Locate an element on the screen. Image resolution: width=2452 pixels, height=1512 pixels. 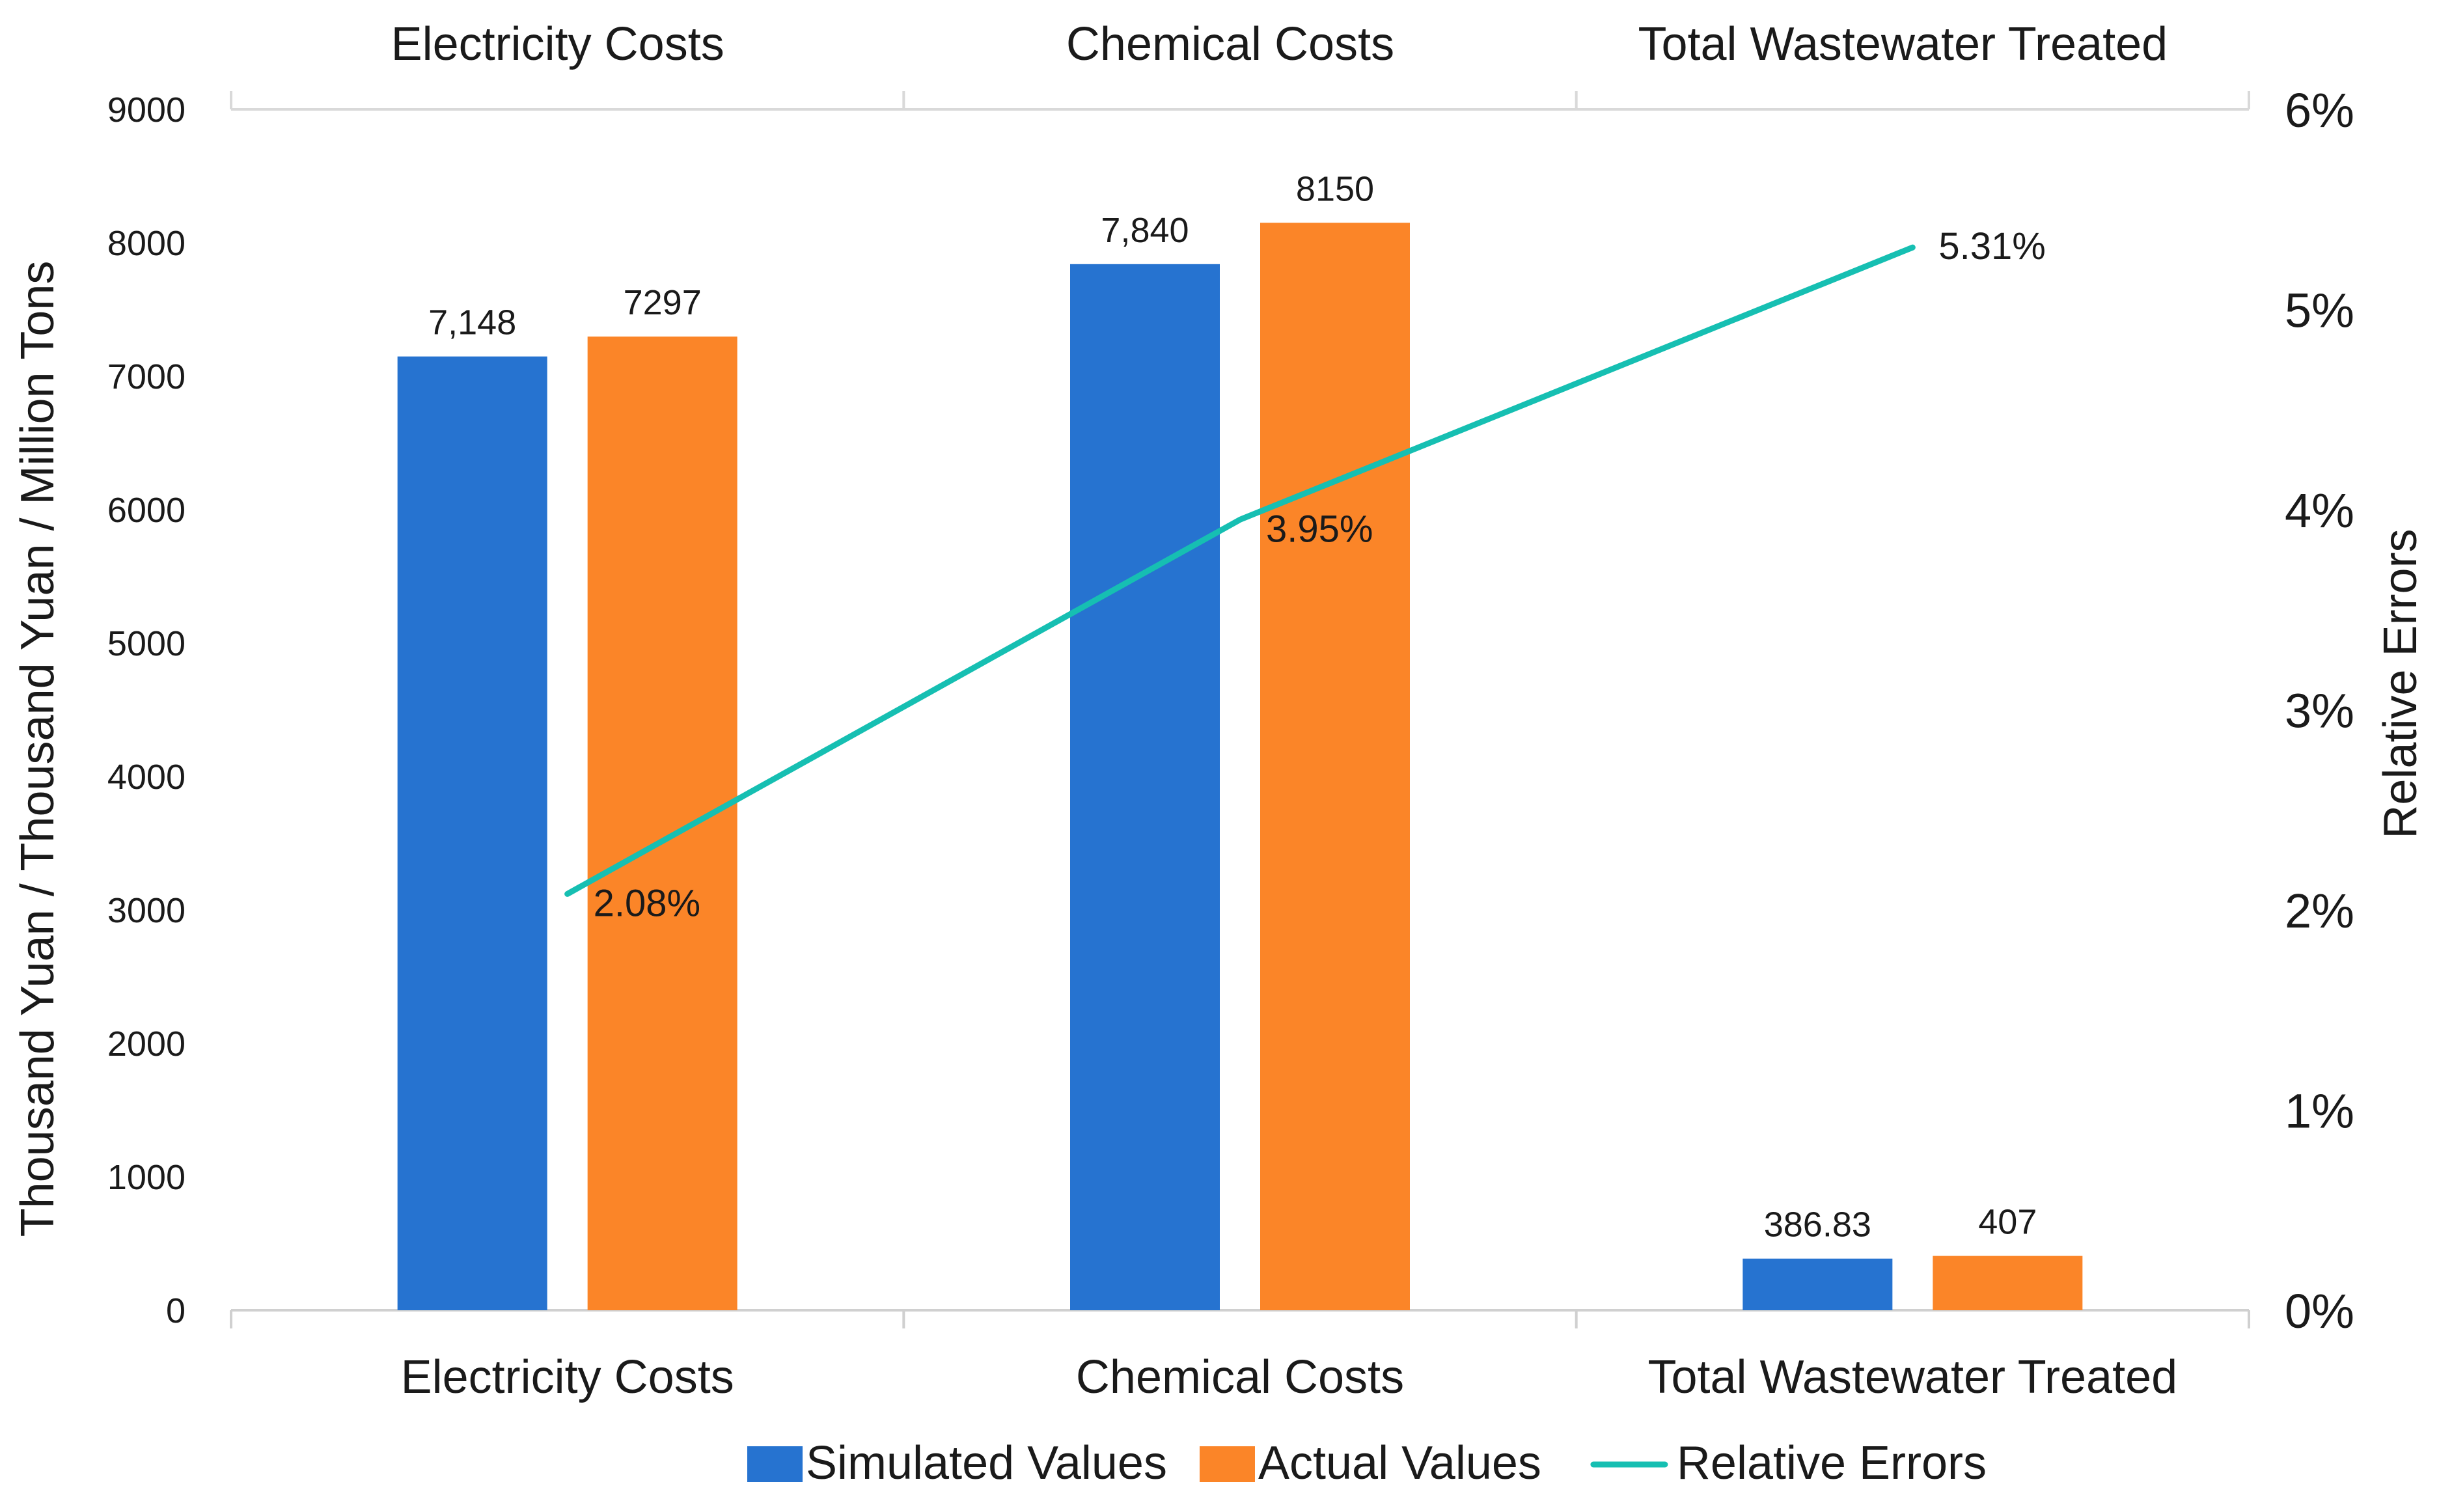
y2-tick-label: 6% is located at coordinates (2320, 110).